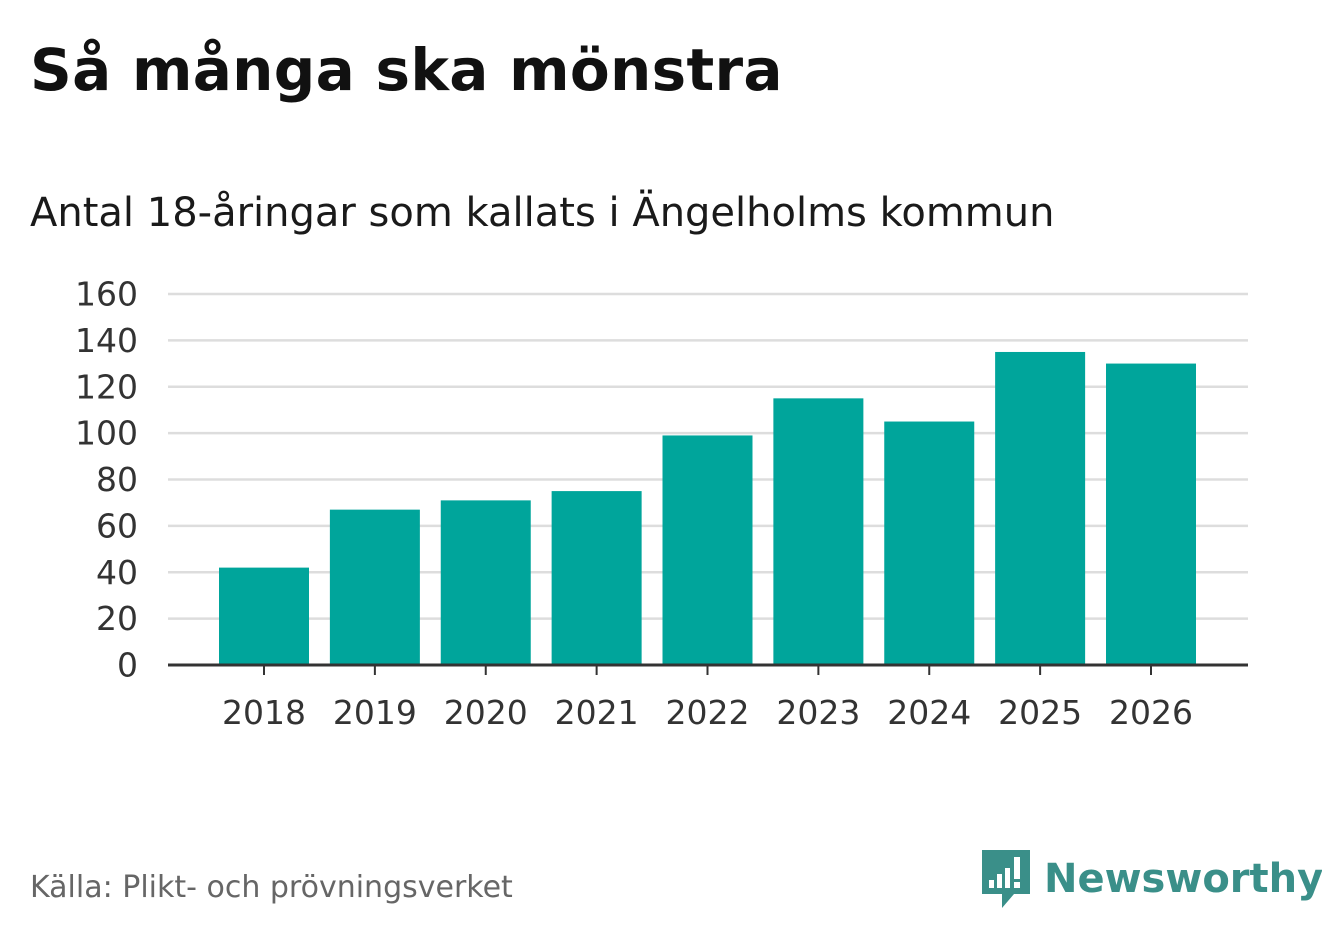 This screenshot has height=939, width=1322. What do you see at coordinates (106, 433) in the screenshot?
I see `y-tick-label-100: 100` at bounding box center [106, 433].